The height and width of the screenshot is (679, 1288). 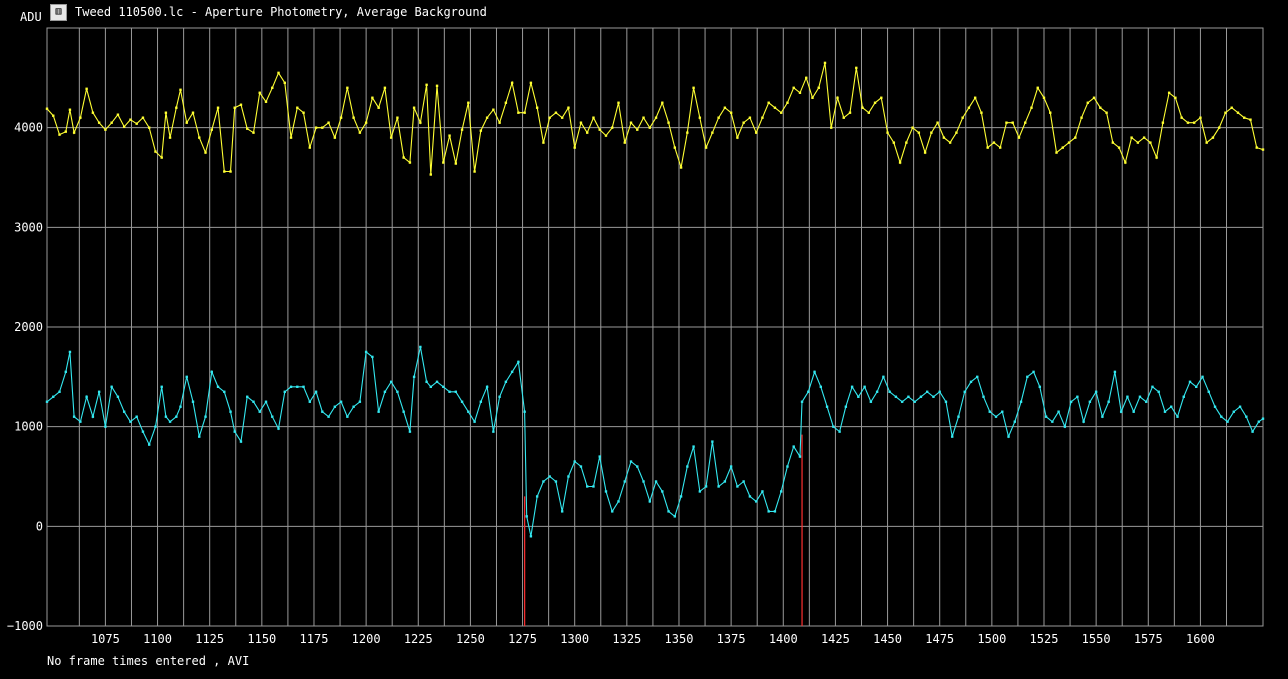 What do you see at coordinates (626, 639) in the screenshot?
I see `x-tick-label: 1325` at bounding box center [626, 639].